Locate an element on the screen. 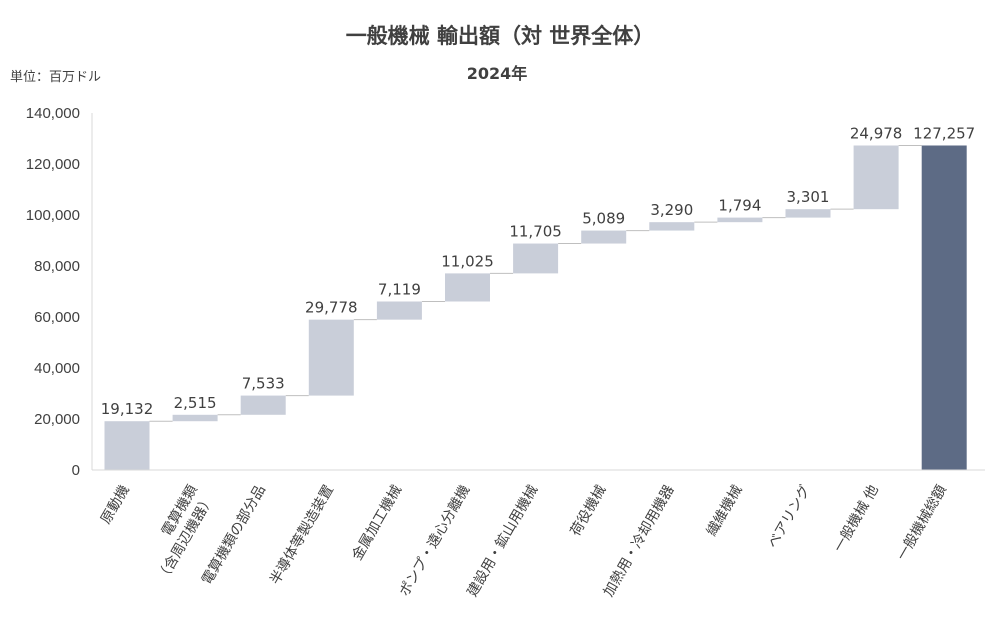 Image resolution: width=1000 pixels, height=633 pixels. x-category-line: 繊維機械 is located at coordinates (725, 511).